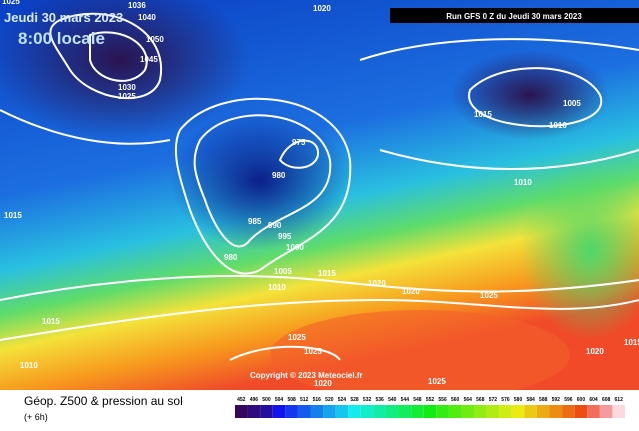  Describe the element at coordinates (241, 400) in the screenshot. I see `scale-label: 452` at that location.